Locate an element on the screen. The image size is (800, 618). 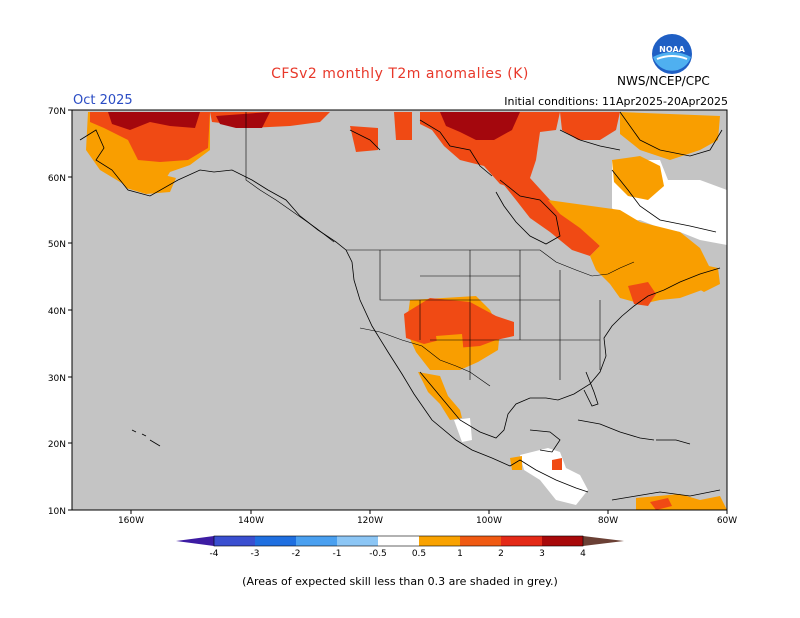
colorbar-tick-1: 1 is located at coordinates (460, 554).